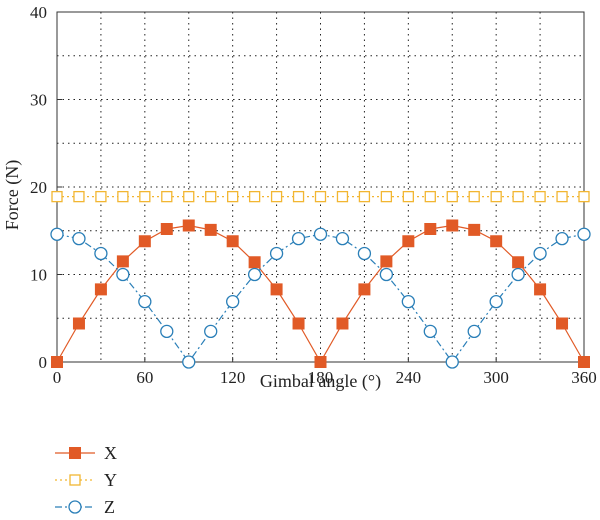  I want to click on y-tick-label: 10, so click(38, 275).